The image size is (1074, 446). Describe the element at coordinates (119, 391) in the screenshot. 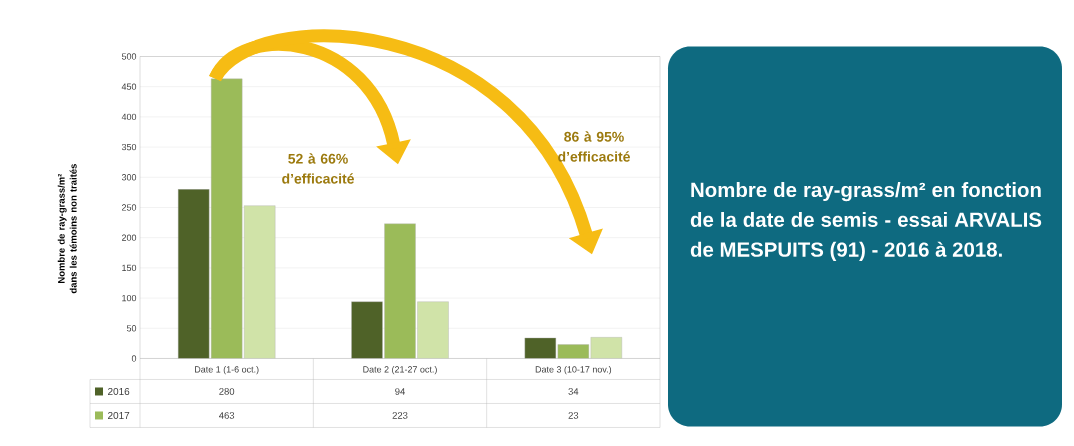

I see `legend-label: 2016` at that location.